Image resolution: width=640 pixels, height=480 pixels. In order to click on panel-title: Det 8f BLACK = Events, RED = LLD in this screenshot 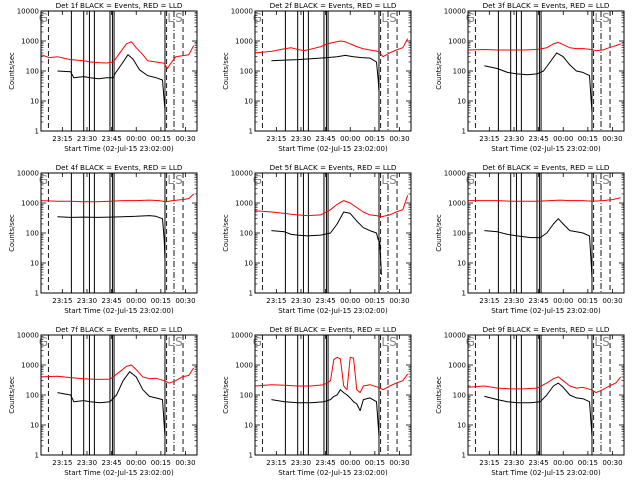, I will do `click(333, 329)`.